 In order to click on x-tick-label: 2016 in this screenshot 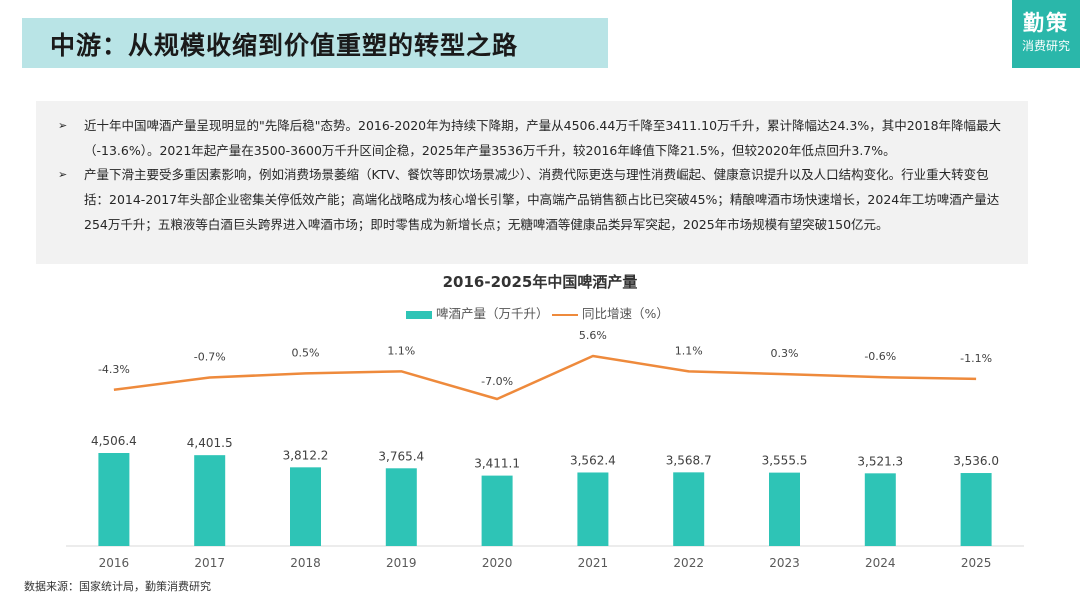, I will do `click(114, 563)`.